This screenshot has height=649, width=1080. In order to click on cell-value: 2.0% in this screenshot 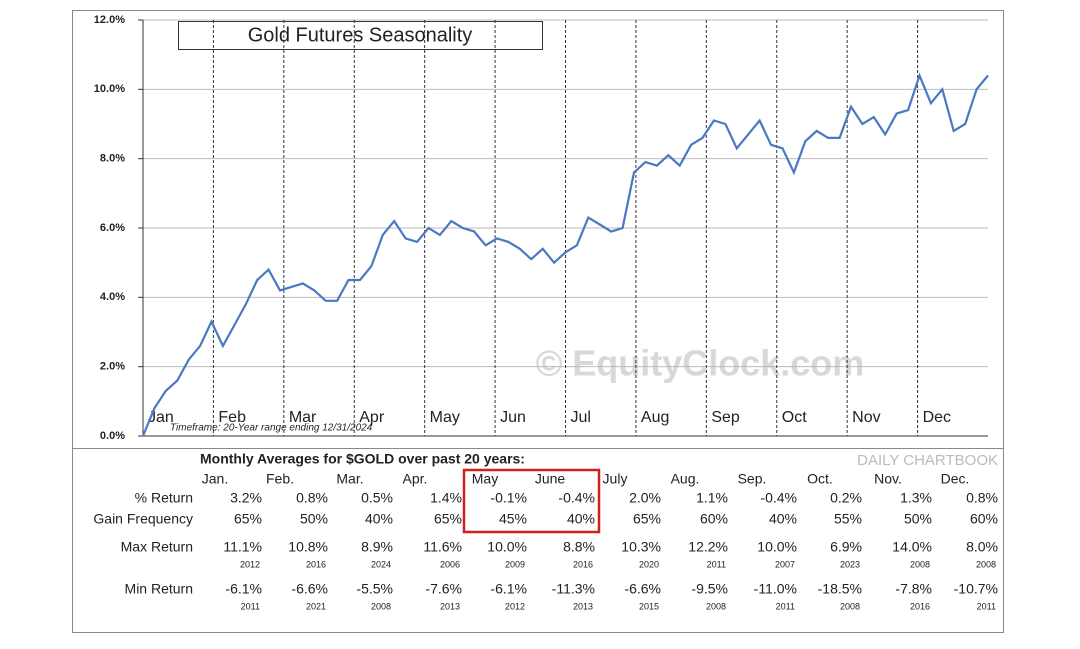, I will do `click(645, 498)`.